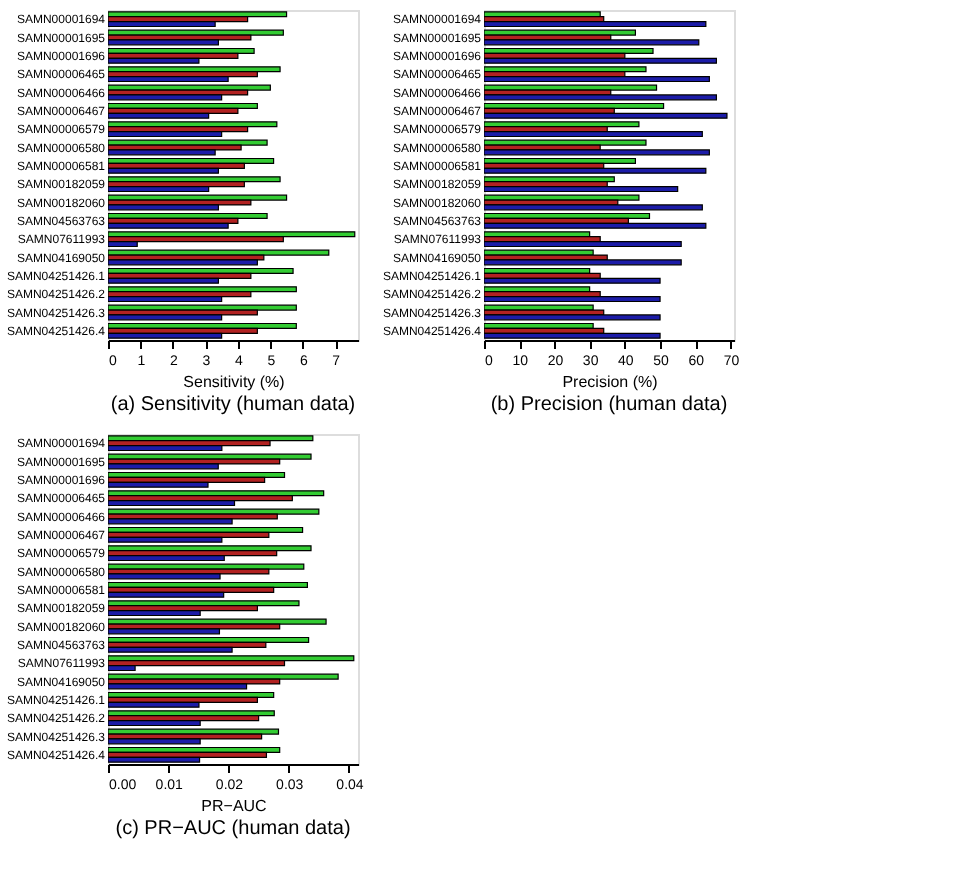  Describe the element at coordinates (610, 382) in the screenshot. I see `x-axis-title: Precision (%)` at that location.